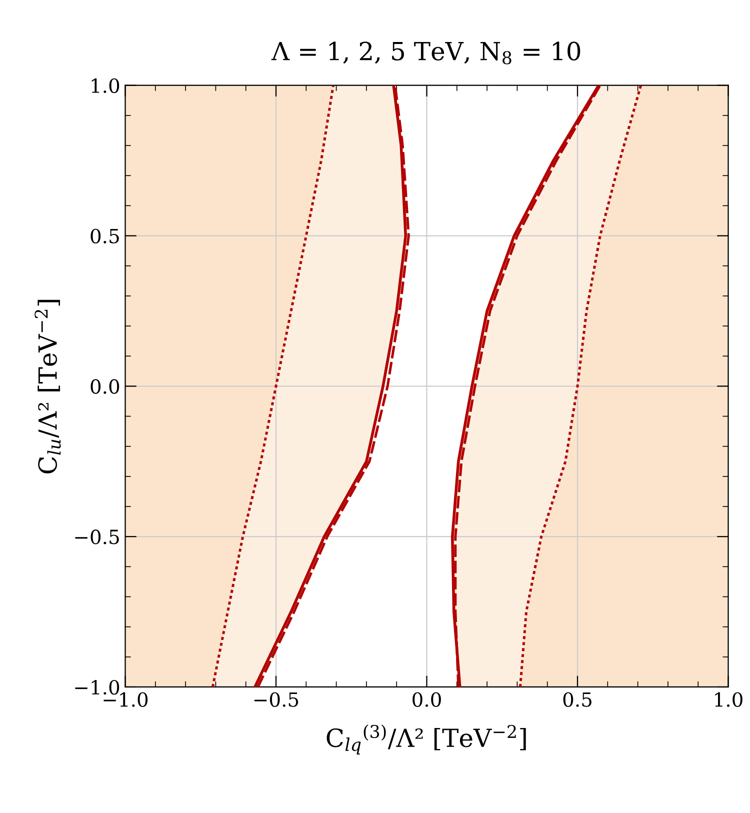  Describe the element at coordinates (276, 699) in the screenshot. I see `x-tick-label: −0.5` at that location.